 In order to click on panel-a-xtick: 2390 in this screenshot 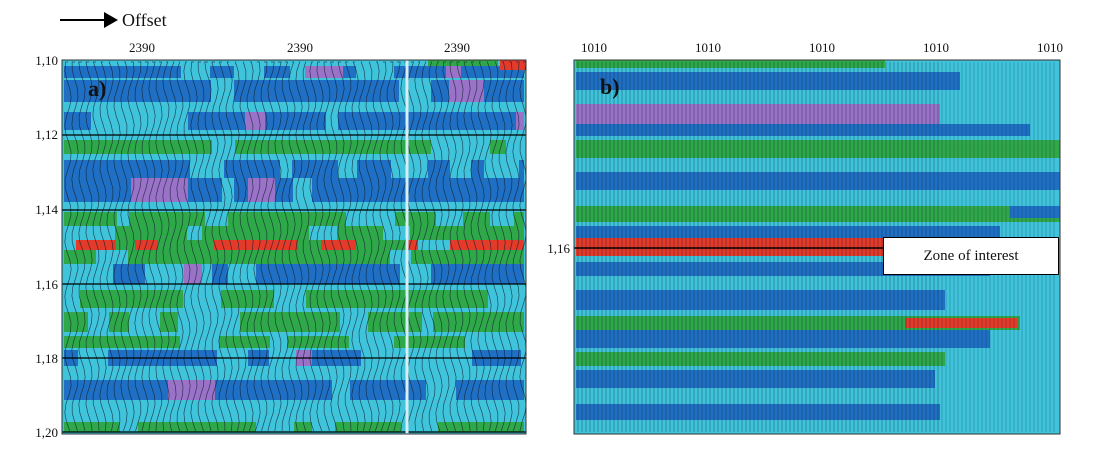, I will do `click(142, 47)`.